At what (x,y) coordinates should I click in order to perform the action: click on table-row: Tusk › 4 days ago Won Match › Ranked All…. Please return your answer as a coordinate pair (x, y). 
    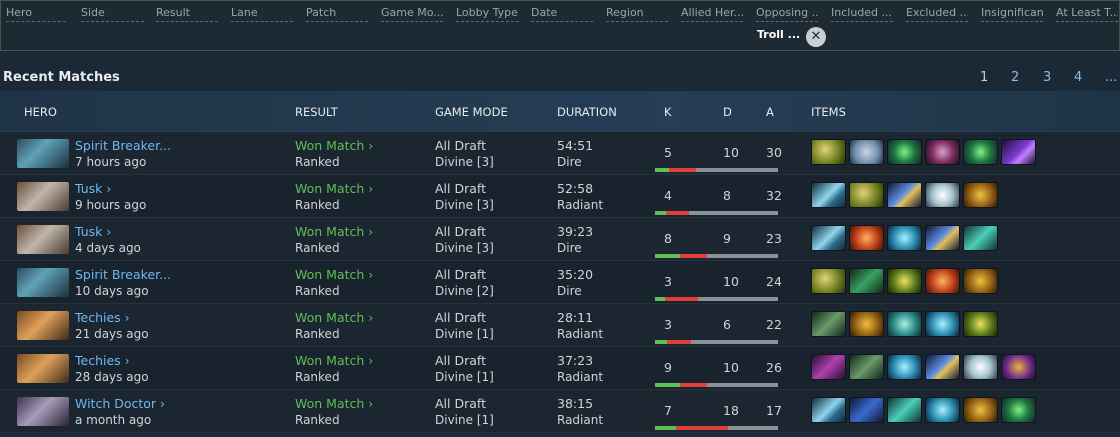
    Looking at the image, I should click on (560, 239).